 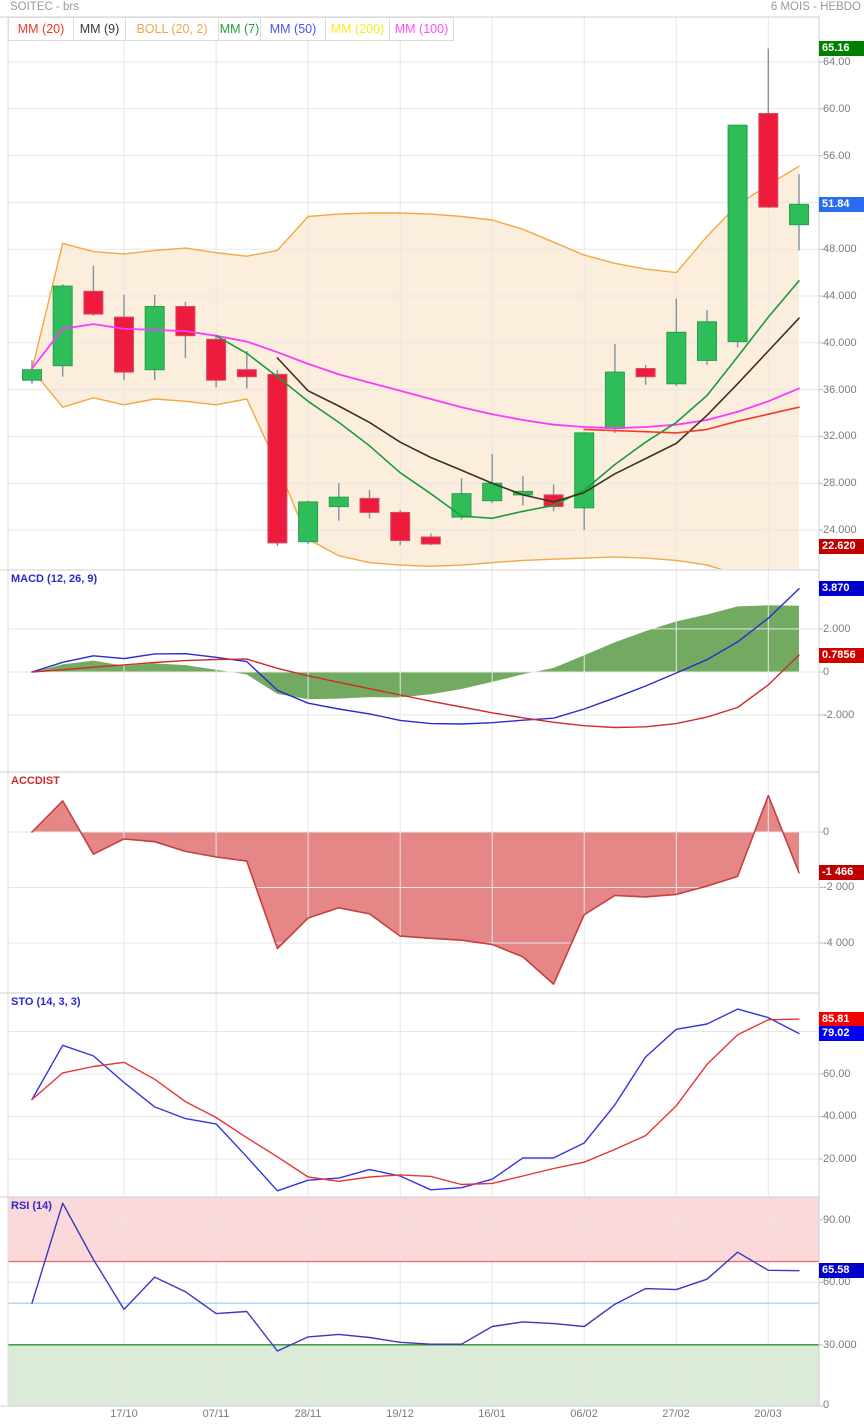 I want to click on axis-badge: 65.16, so click(x=841, y=48).